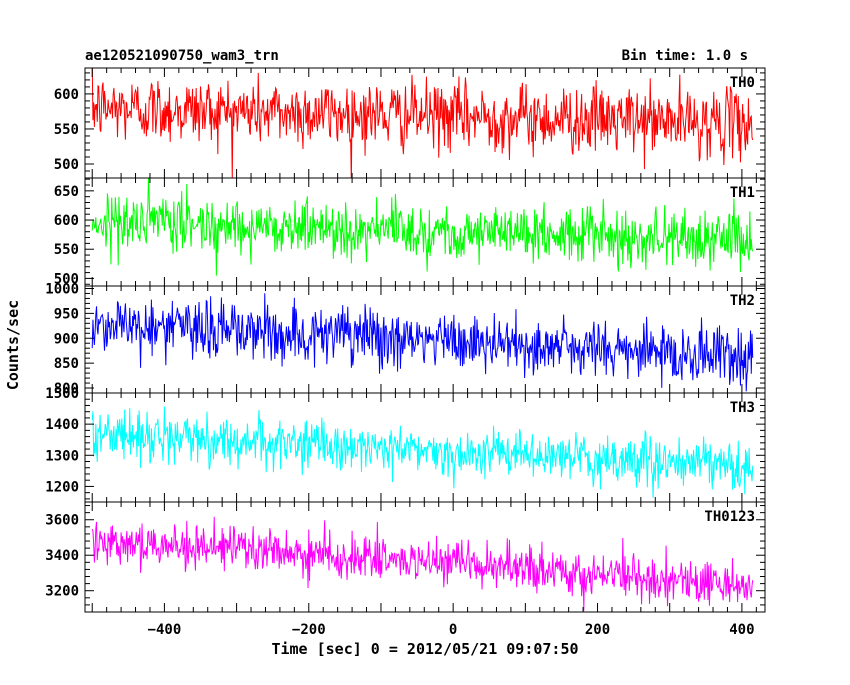  Describe the element at coordinates (422, 563) in the screenshot. I see `series-line-th0123` at that location.